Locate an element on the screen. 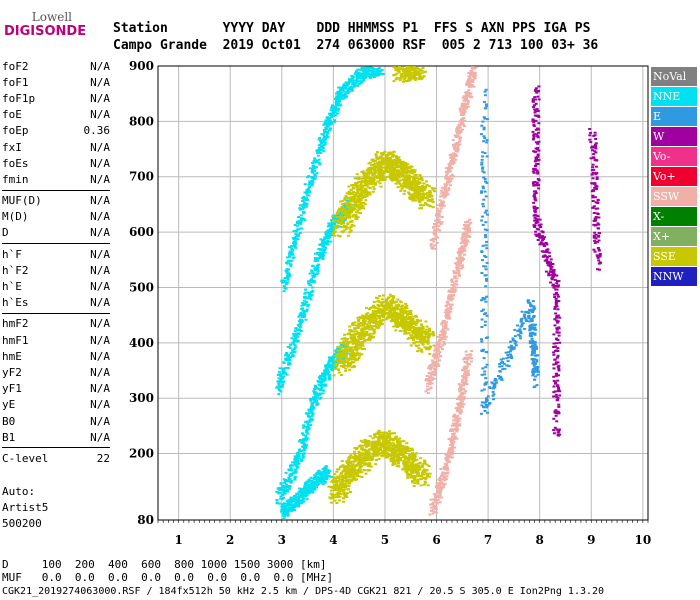  param-name: h`F2 is located at coordinates (15, 270).